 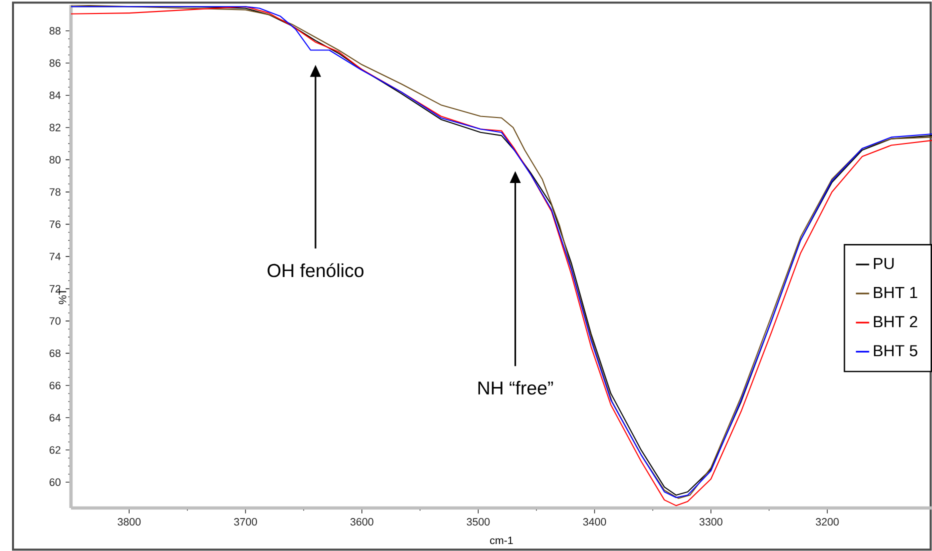 I want to click on y-tick-label: 88, so click(x=55, y=31).